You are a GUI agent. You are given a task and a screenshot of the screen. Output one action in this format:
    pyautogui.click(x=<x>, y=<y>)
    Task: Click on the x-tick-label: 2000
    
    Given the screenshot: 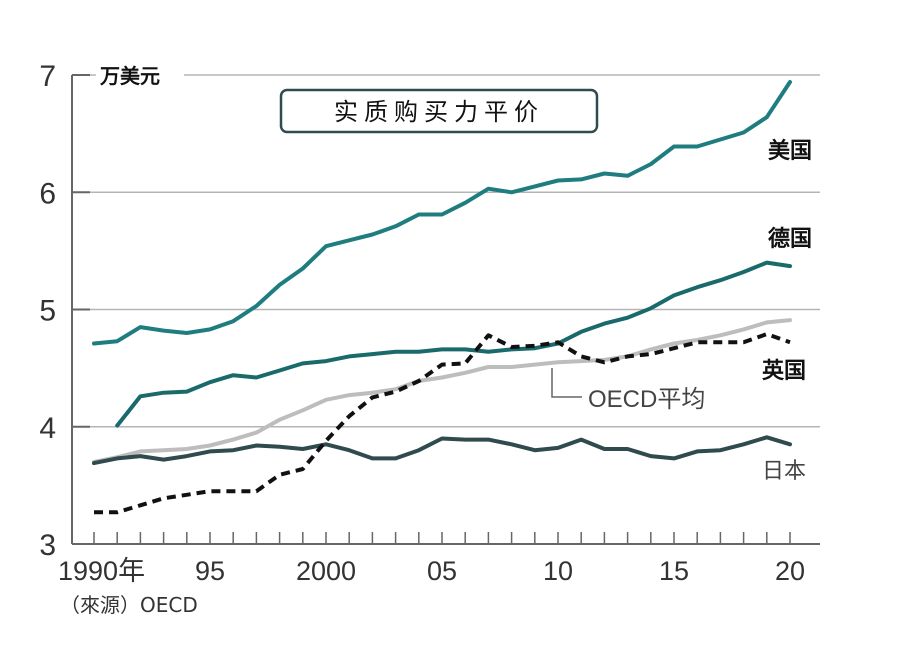 What is the action you would take?
    pyautogui.click(x=326, y=571)
    